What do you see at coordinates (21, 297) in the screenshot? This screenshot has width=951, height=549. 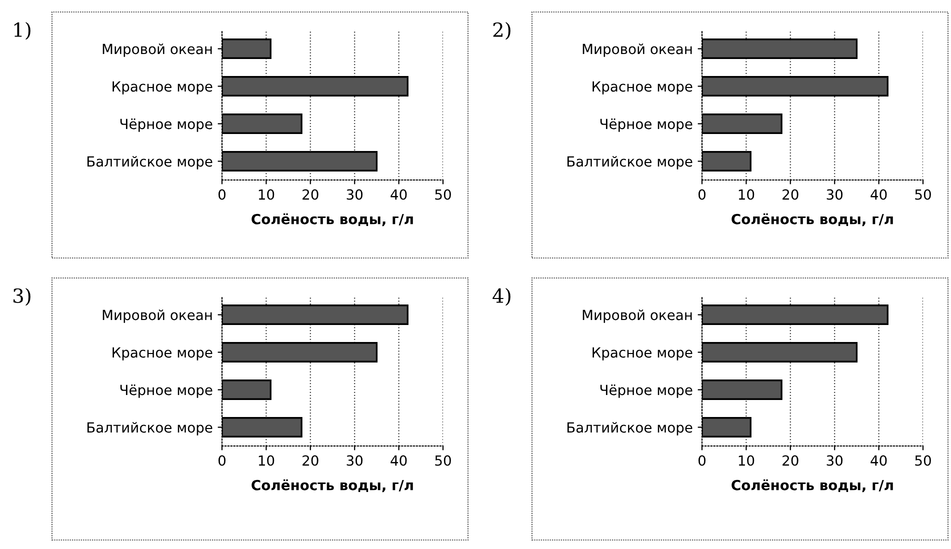 I see `text: 3)` at bounding box center [21, 297].